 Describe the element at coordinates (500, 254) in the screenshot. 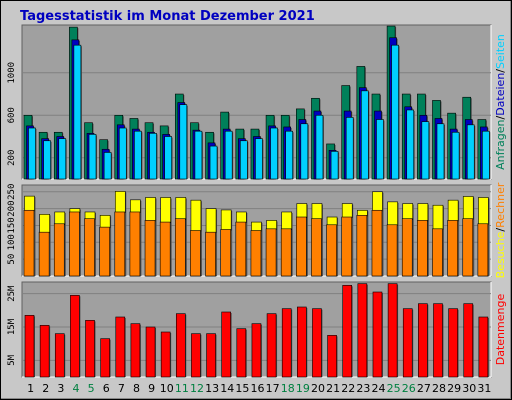

I see `side-label-part: Besuche` at that location.